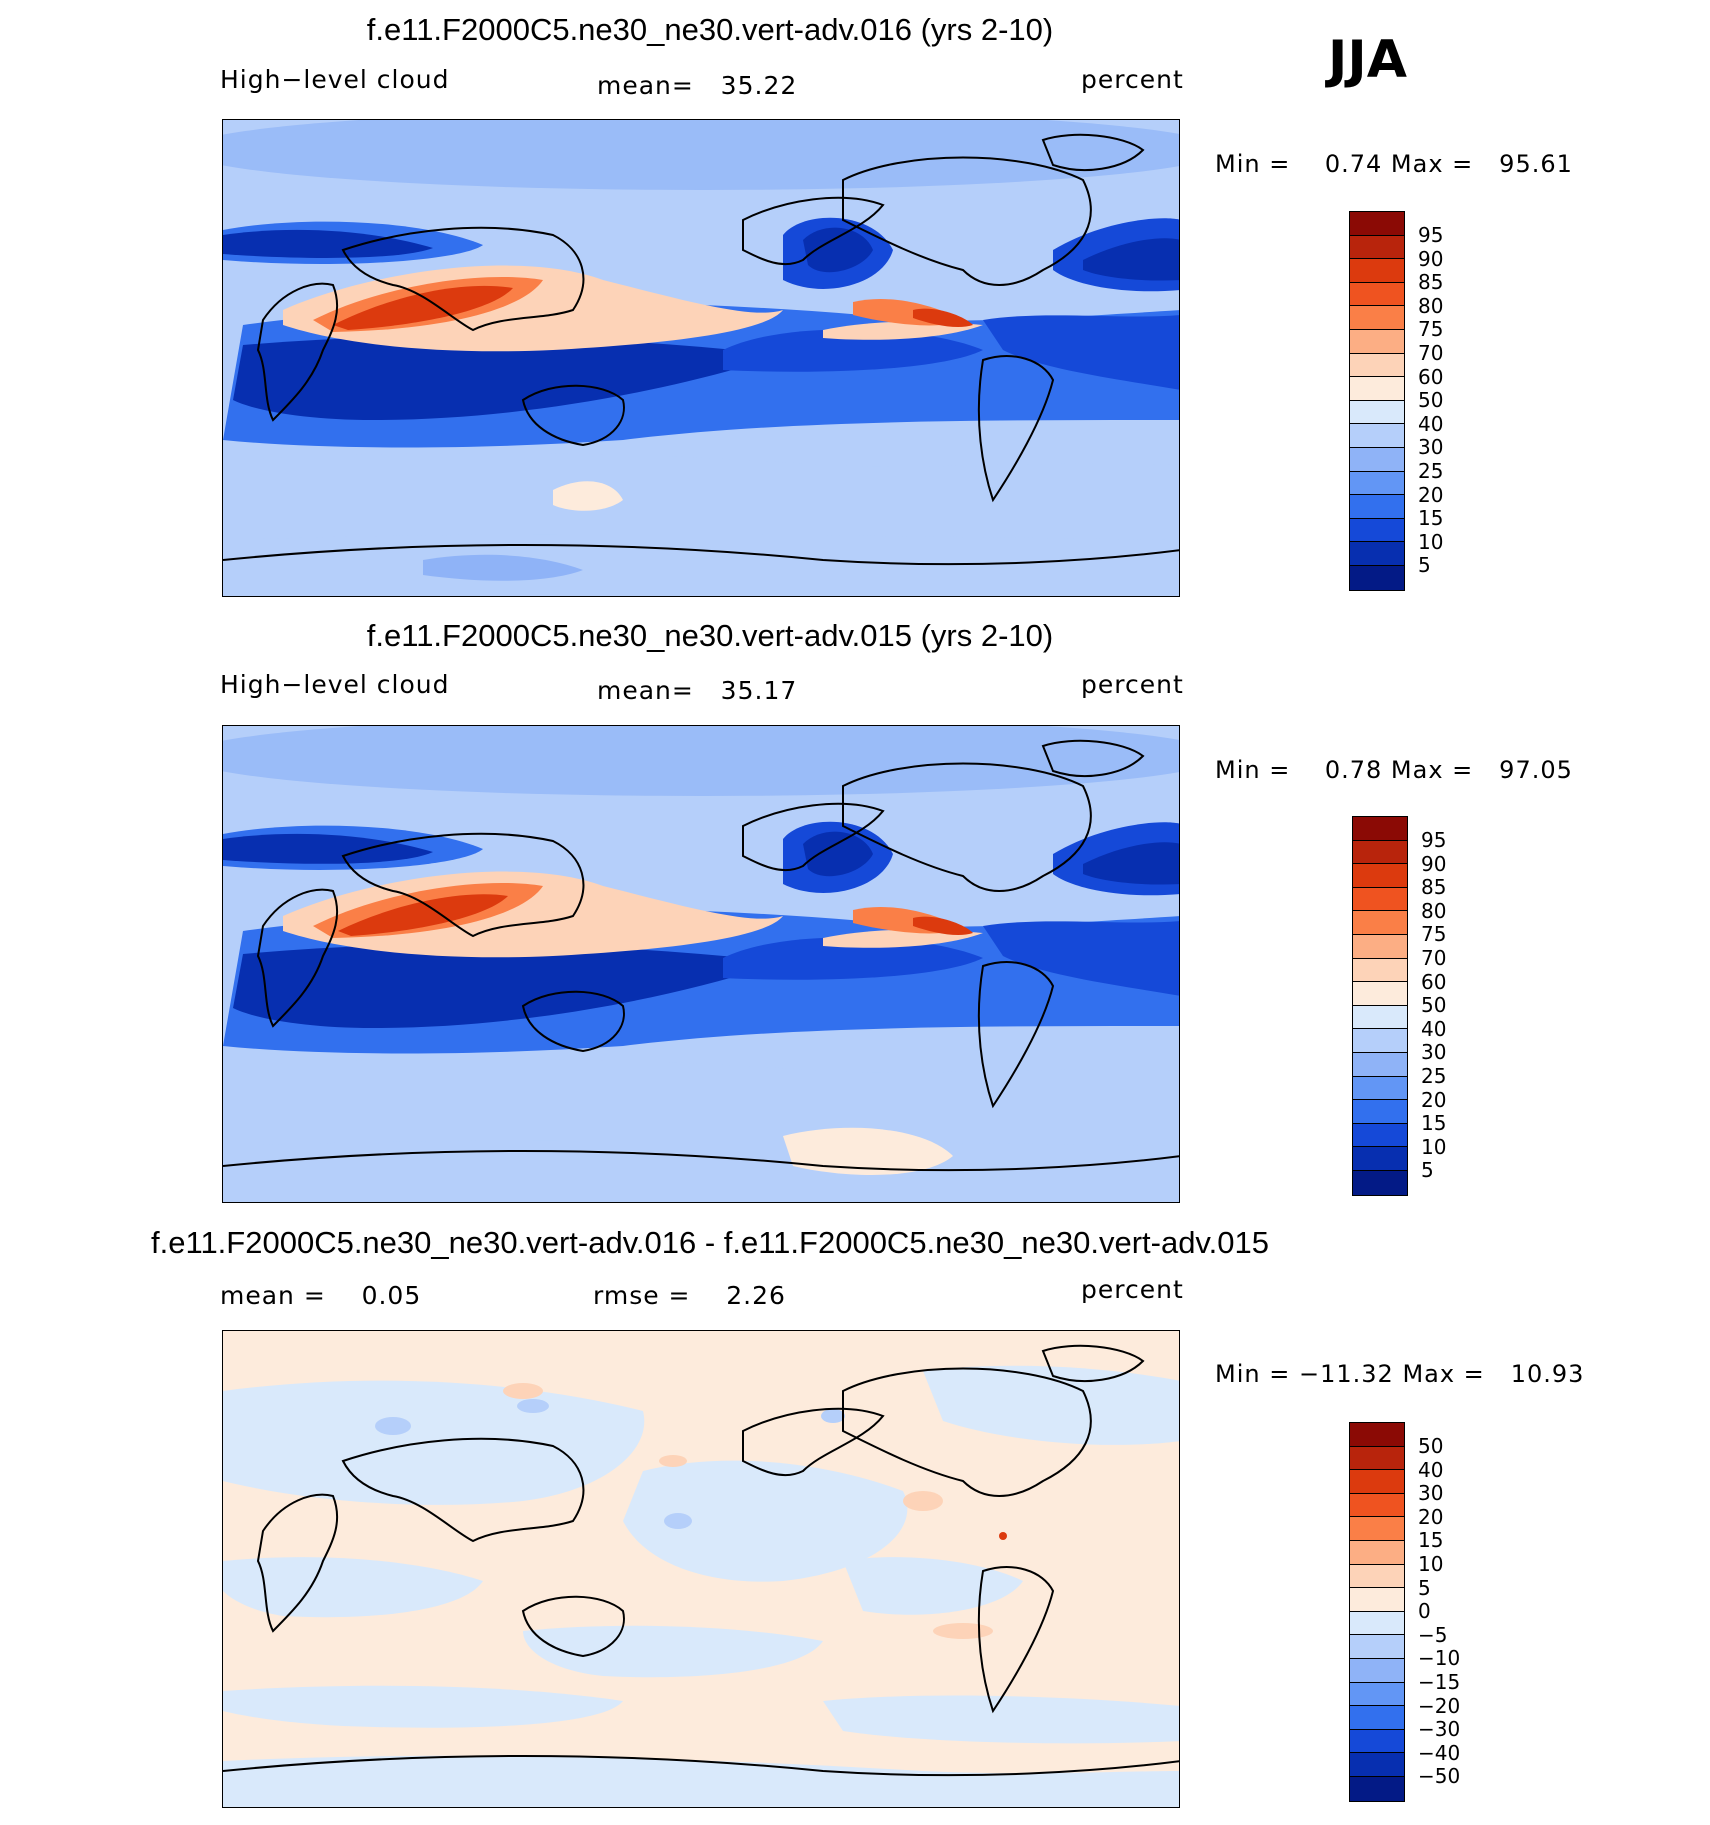 Image resolution: width=1710 pixels, height=1825 pixels. I want to click on panel1-colorbar-label: 85, so click(1431, 282).